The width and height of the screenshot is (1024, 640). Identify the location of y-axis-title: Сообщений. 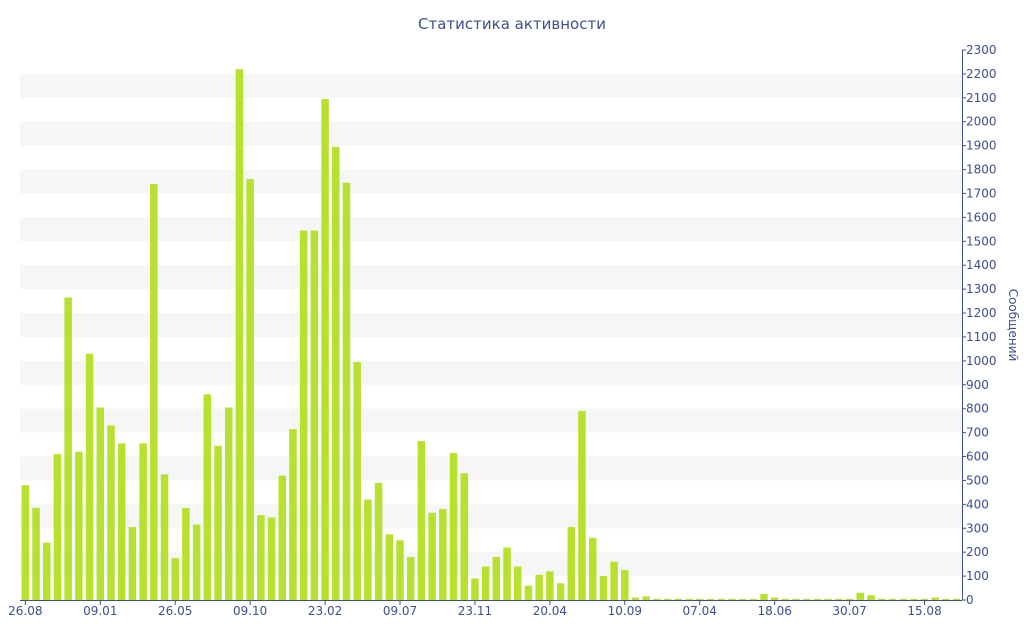
(1013, 325).